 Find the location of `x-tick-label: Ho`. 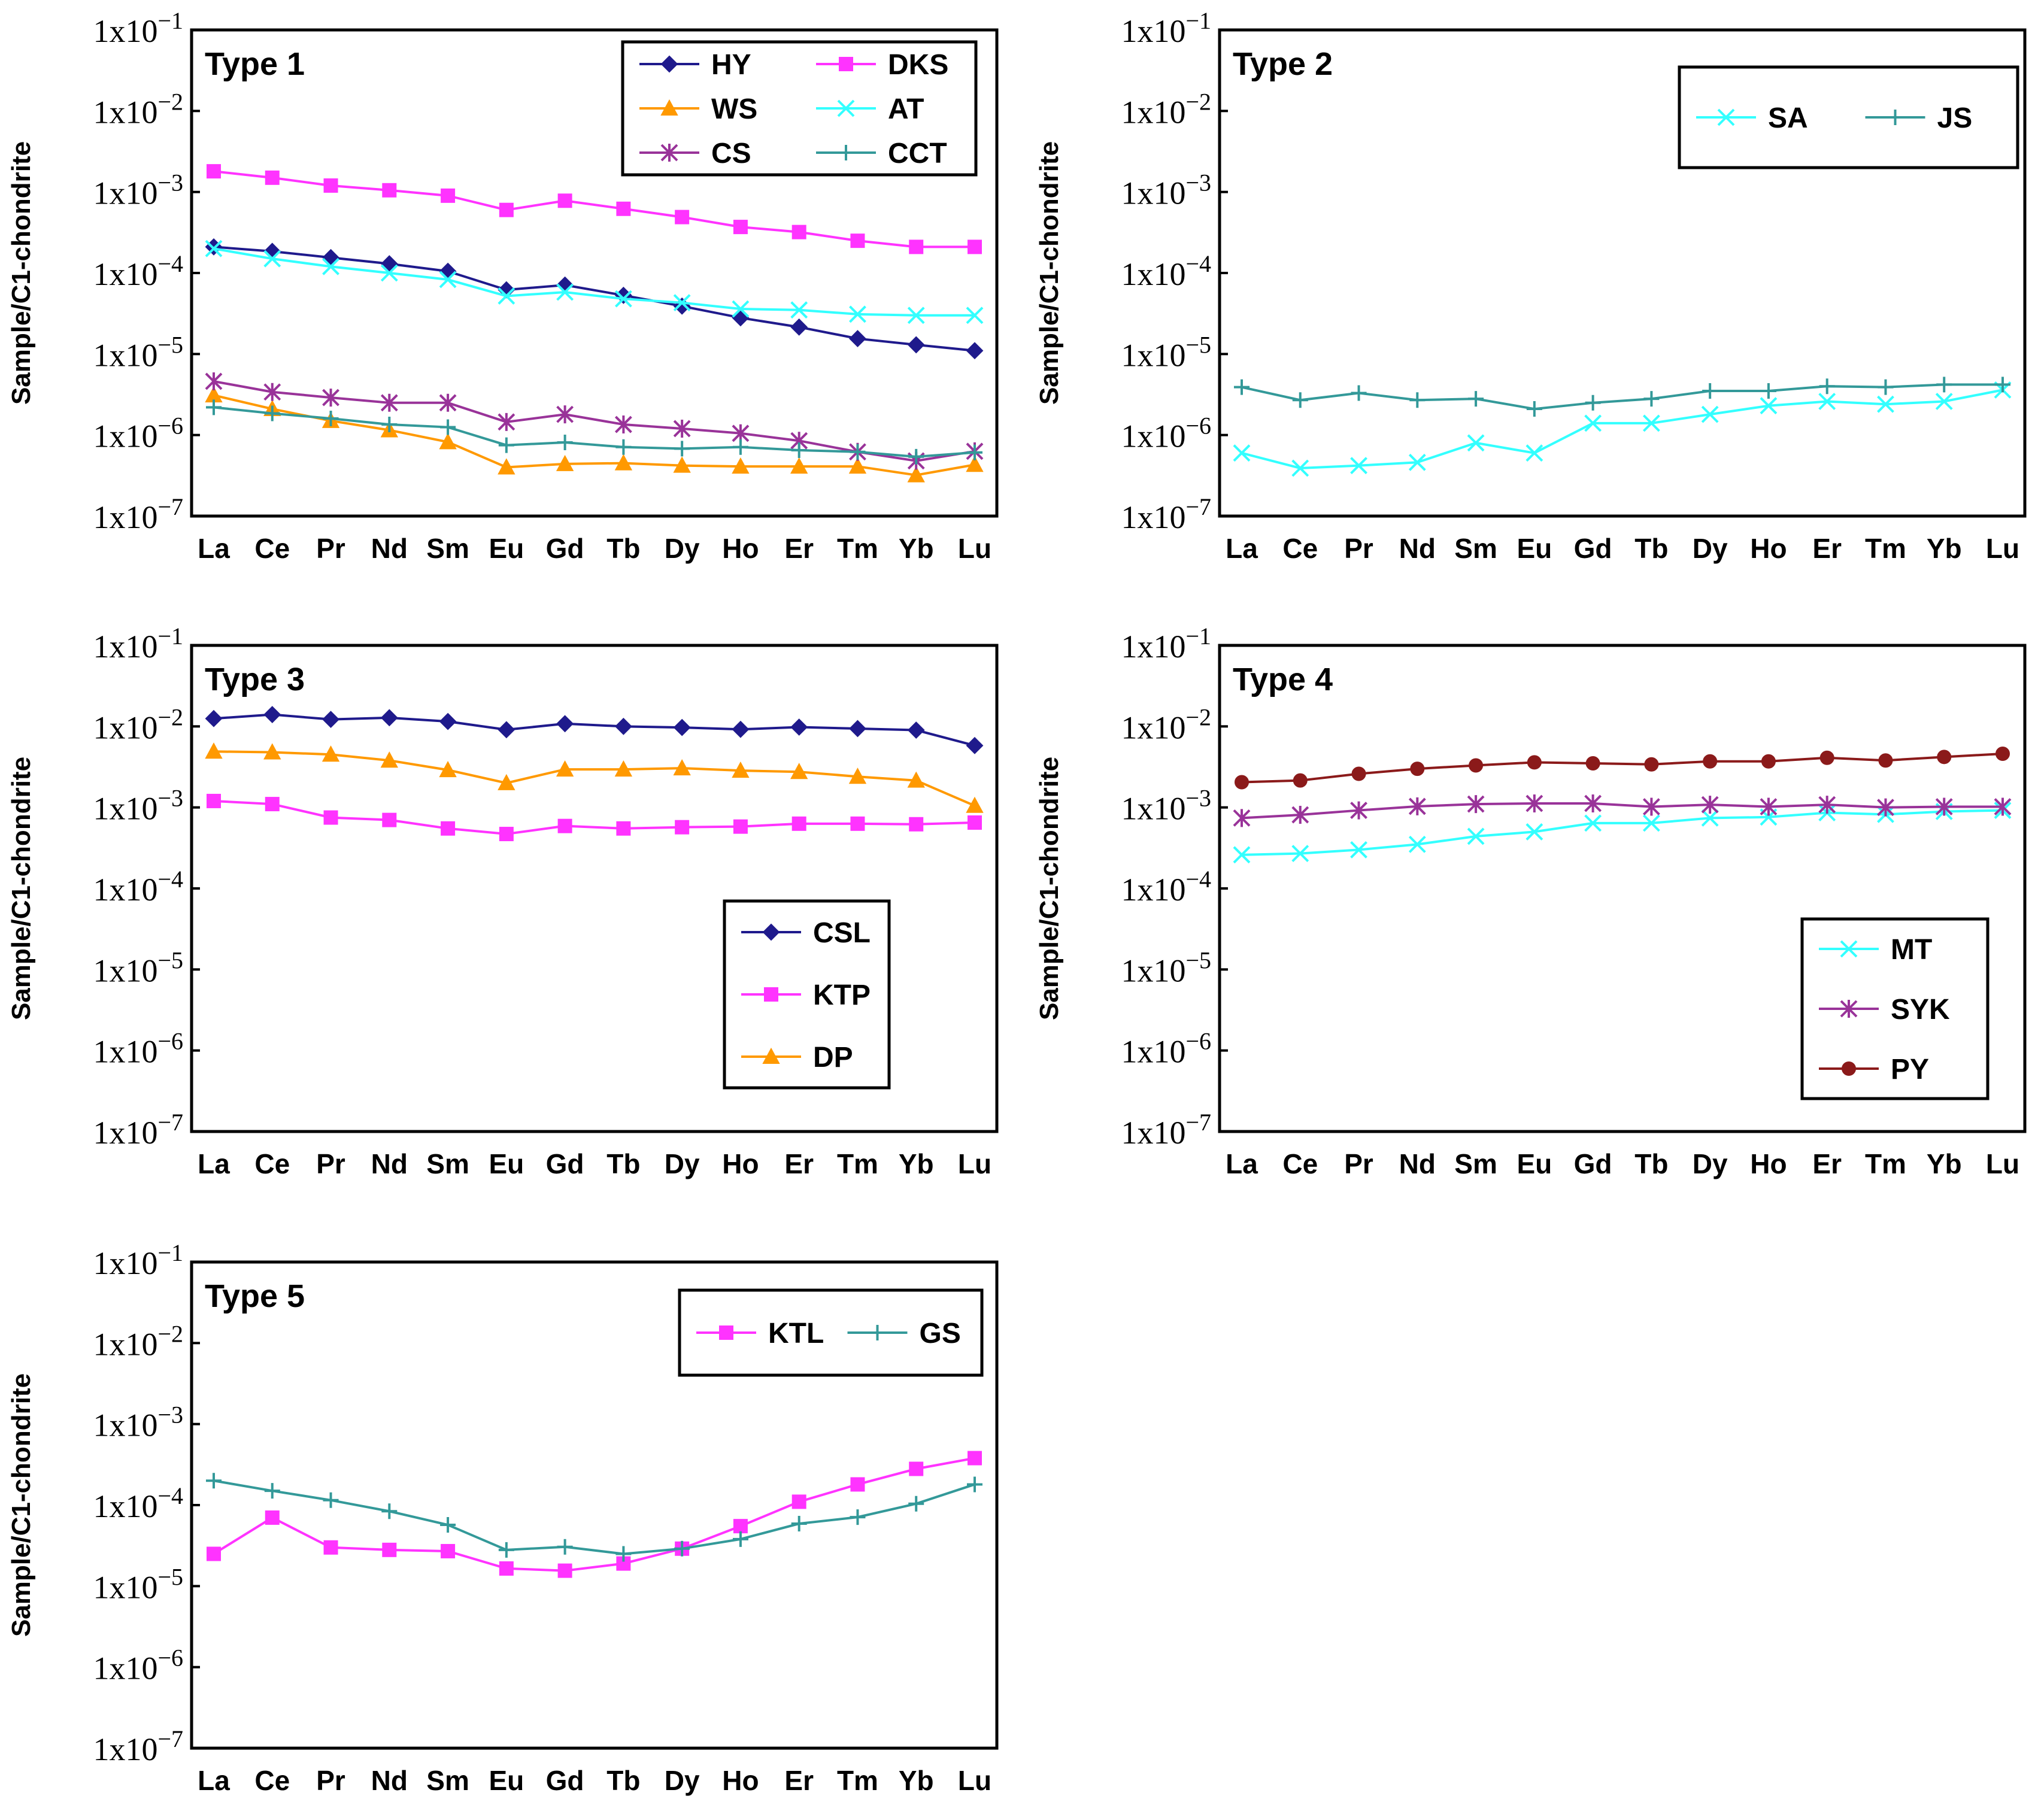

x-tick-label: Ho is located at coordinates (1768, 1164).